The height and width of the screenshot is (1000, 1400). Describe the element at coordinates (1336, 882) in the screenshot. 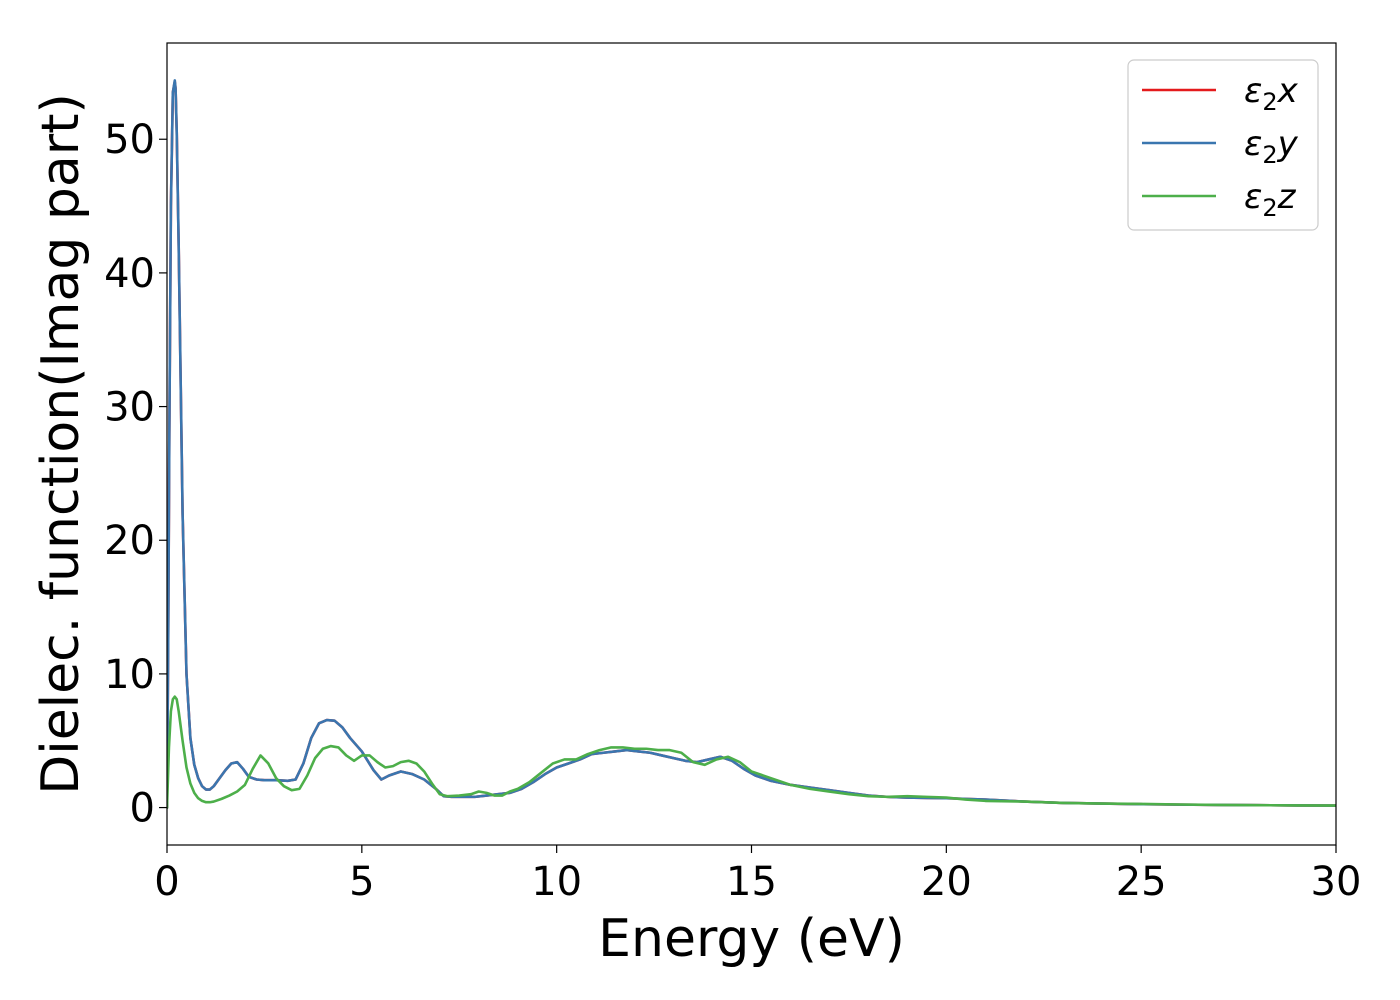

I see `x-tick-label: 30` at that location.